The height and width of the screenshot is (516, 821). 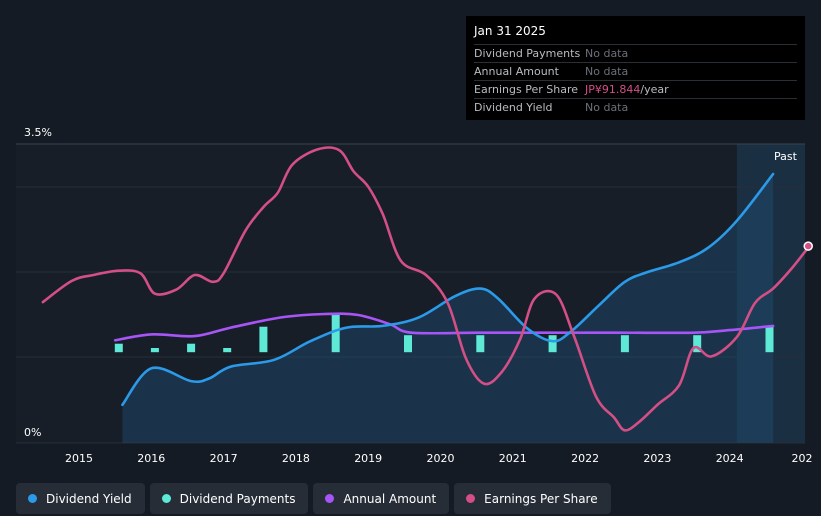 I want to click on x-tick-label: 2016, so click(x=151, y=458).